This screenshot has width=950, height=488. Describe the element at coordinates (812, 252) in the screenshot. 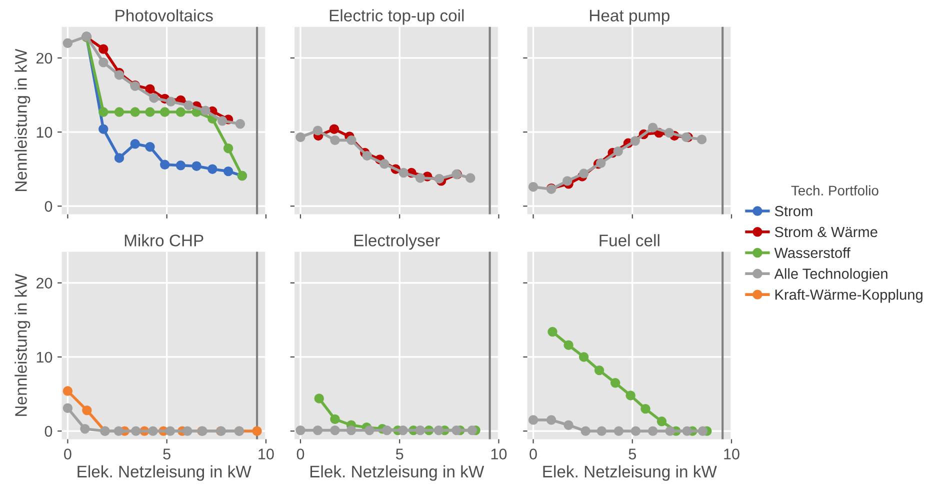

I see `legend-label: Wasserstoff` at that location.